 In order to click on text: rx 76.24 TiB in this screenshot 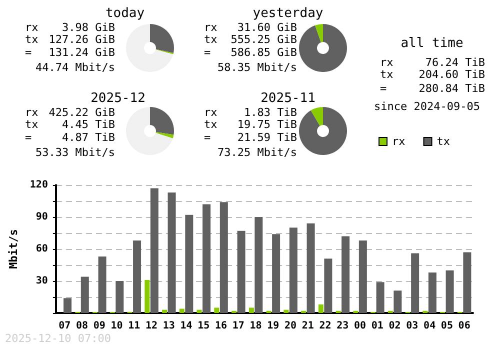, I will do `click(432, 62)`.